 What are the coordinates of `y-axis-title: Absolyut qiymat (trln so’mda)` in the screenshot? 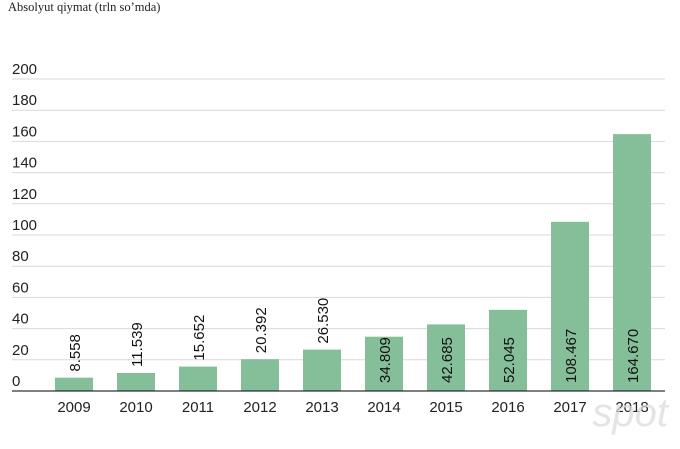 It's located at (84, 7).